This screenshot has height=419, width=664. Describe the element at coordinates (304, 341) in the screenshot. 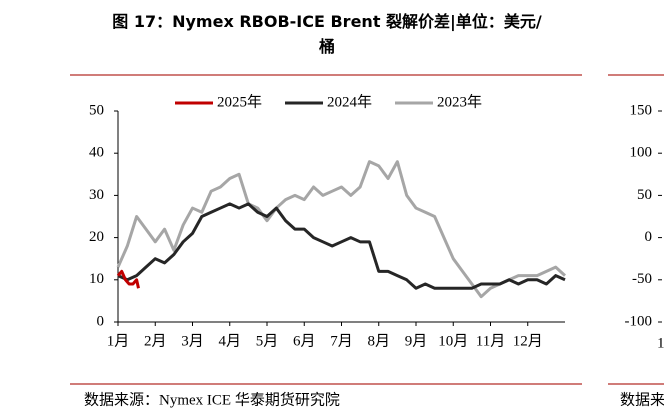

I see `x-tick-label: 6月` at that location.